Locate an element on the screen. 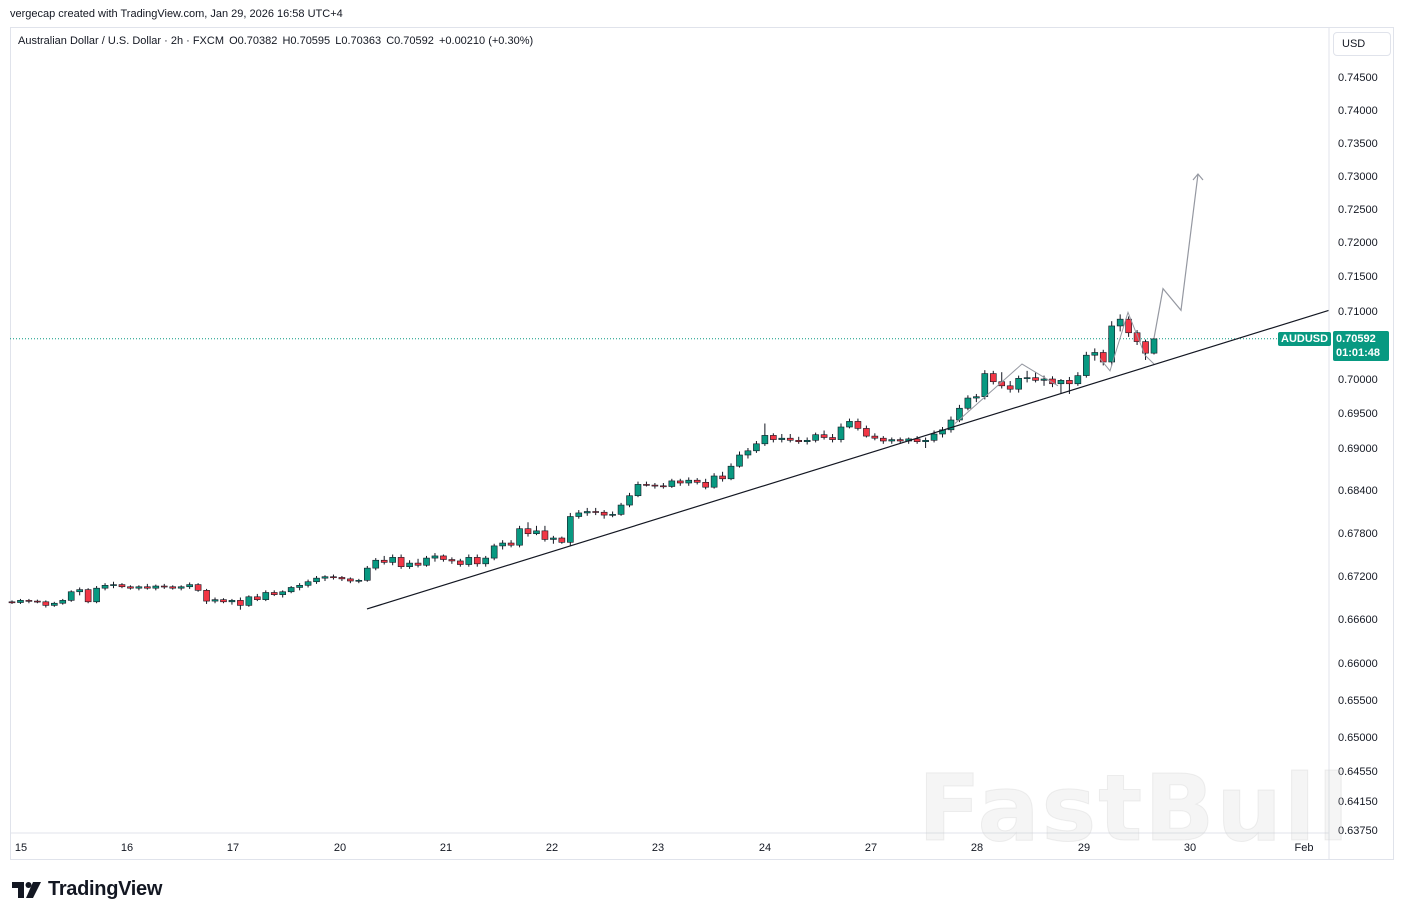  projection-path is located at coordinates (1176, 256).